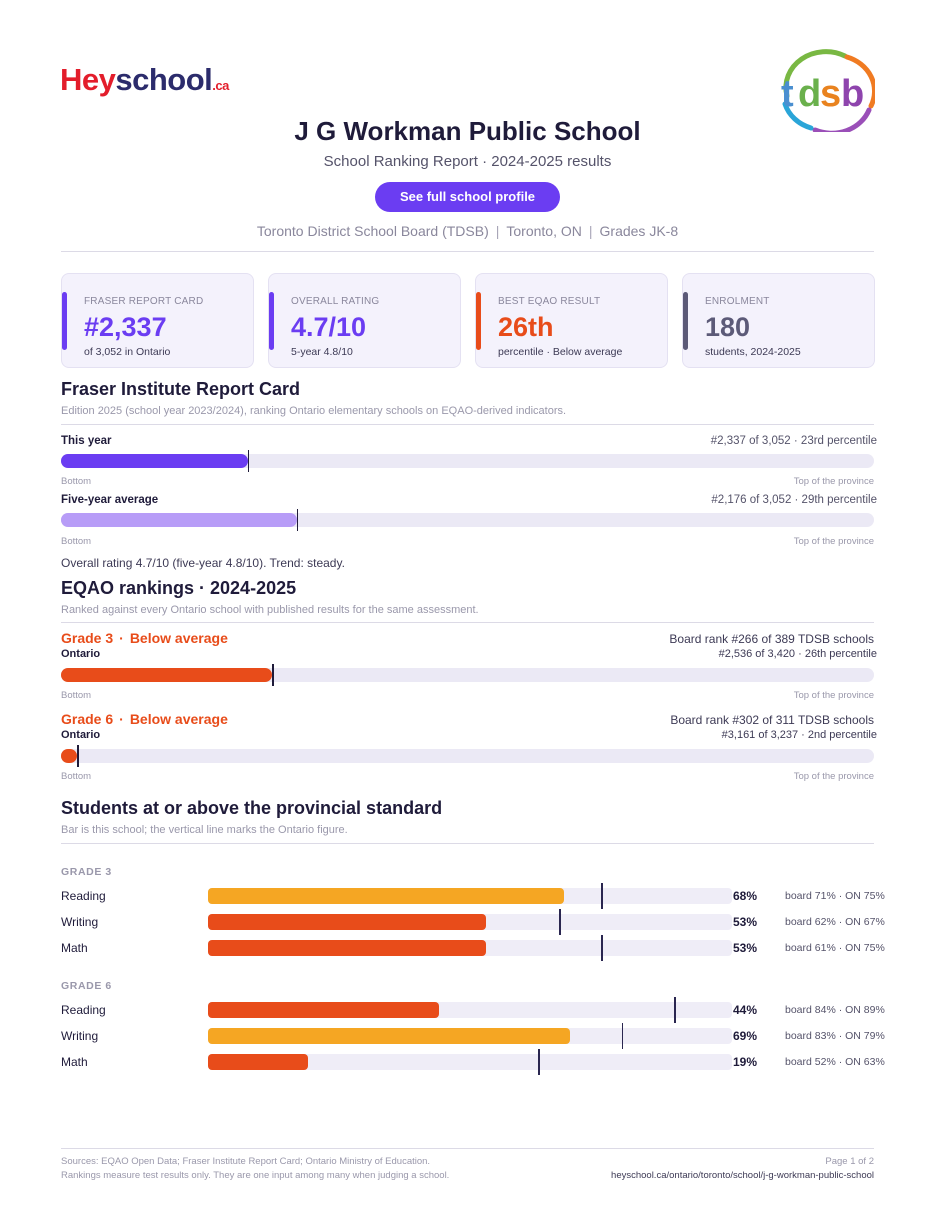 Image resolution: width=935 pixels, height=1210 pixels. What do you see at coordinates (745, 896) in the screenshot?
I see `grade3-reading-percent: 68%` at bounding box center [745, 896].